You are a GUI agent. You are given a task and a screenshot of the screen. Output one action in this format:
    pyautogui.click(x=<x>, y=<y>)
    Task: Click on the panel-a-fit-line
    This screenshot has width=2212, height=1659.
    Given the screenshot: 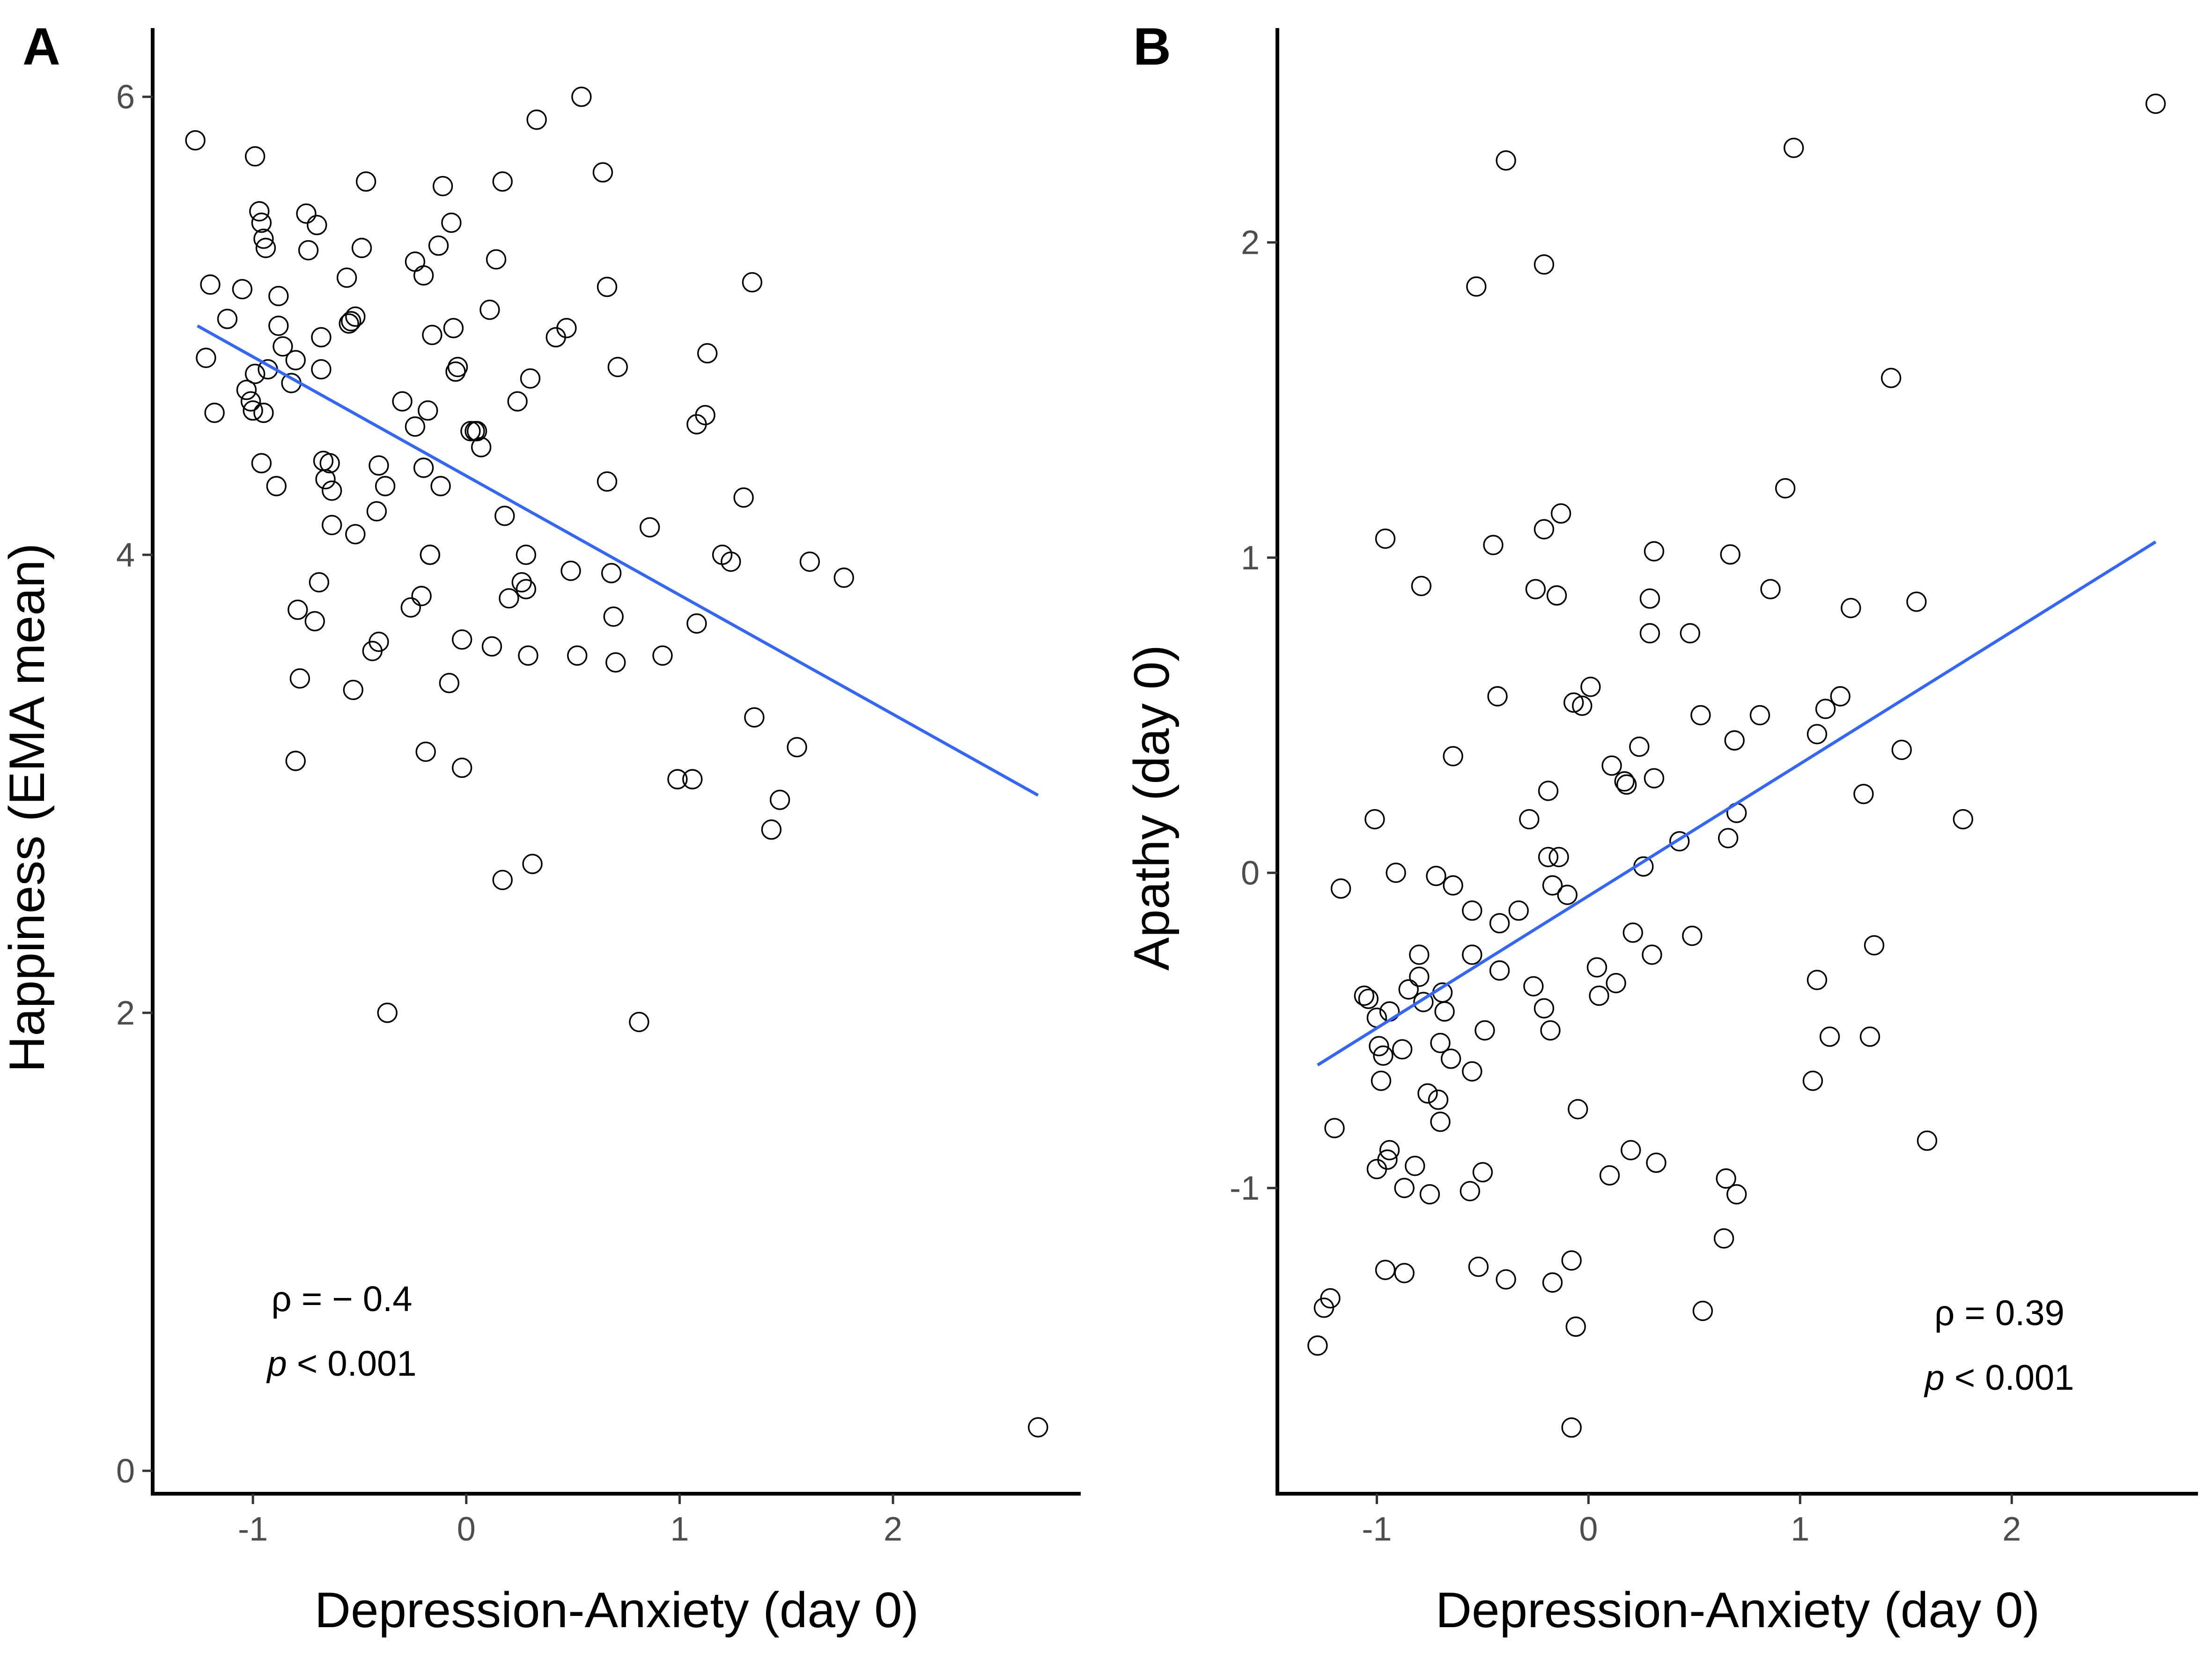 What is the action you would take?
    pyautogui.click(x=618, y=561)
    